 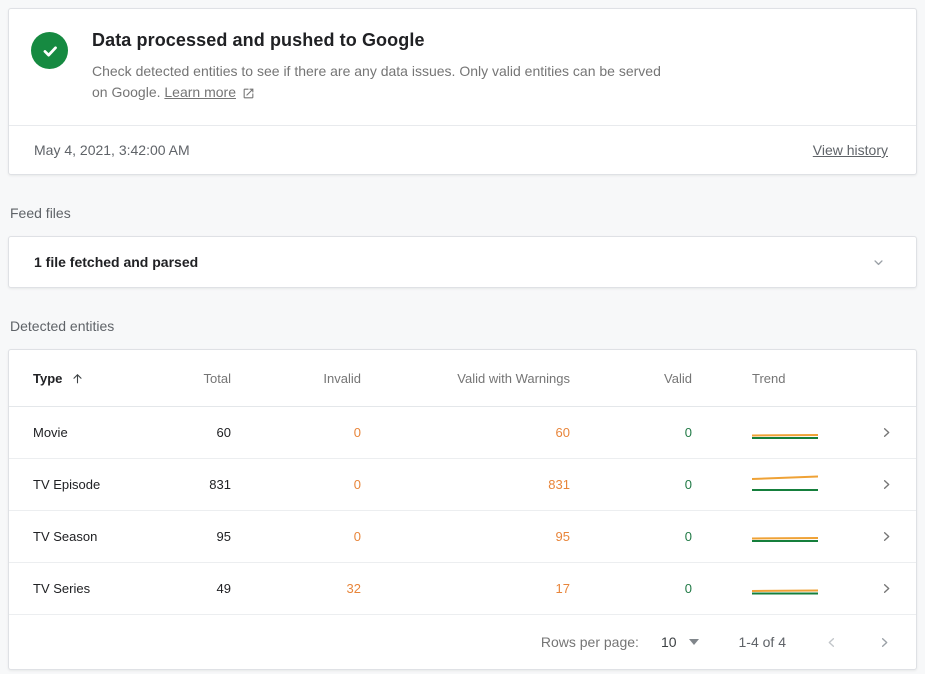 I want to click on learn-more-label: Learn more, so click(x=200, y=92).